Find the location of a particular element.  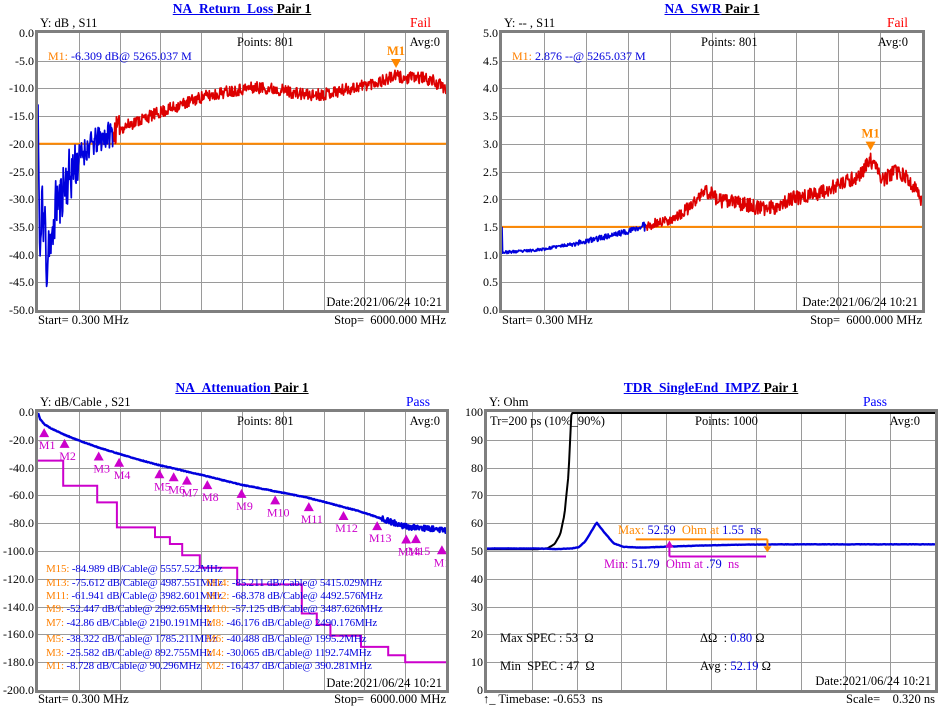

panel-title: TDR_SingleEnd_IMPZ Pair 1 is located at coordinates (711, 388).